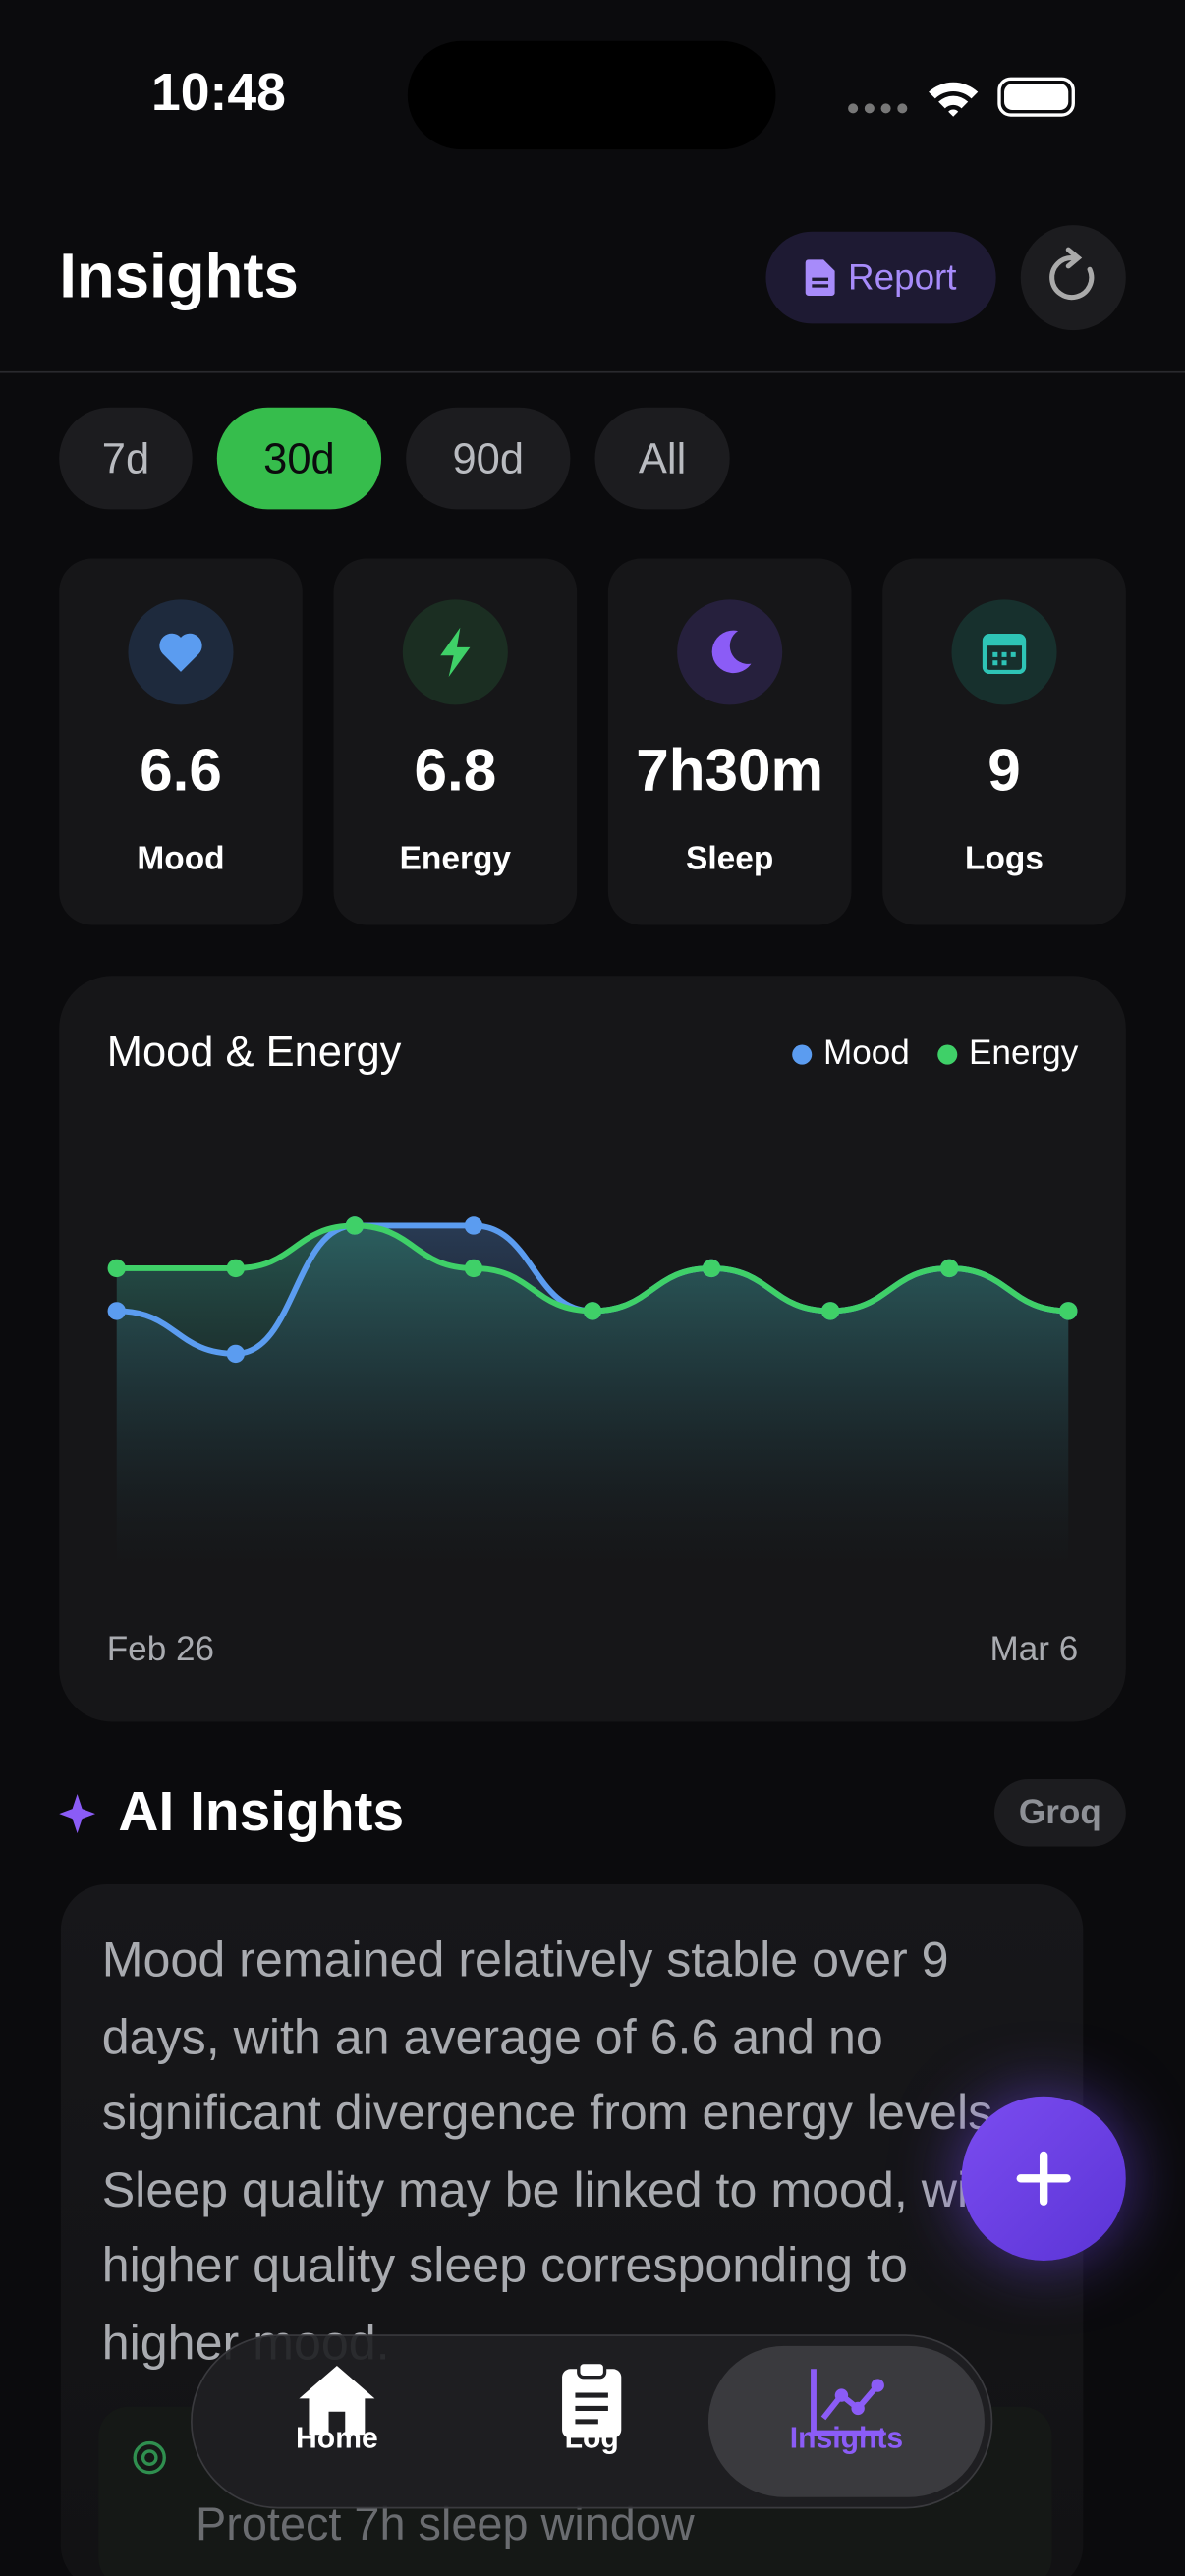  What do you see at coordinates (662, 458) in the screenshot?
I see `filter-pill: All` at bounding box center [662, 458].